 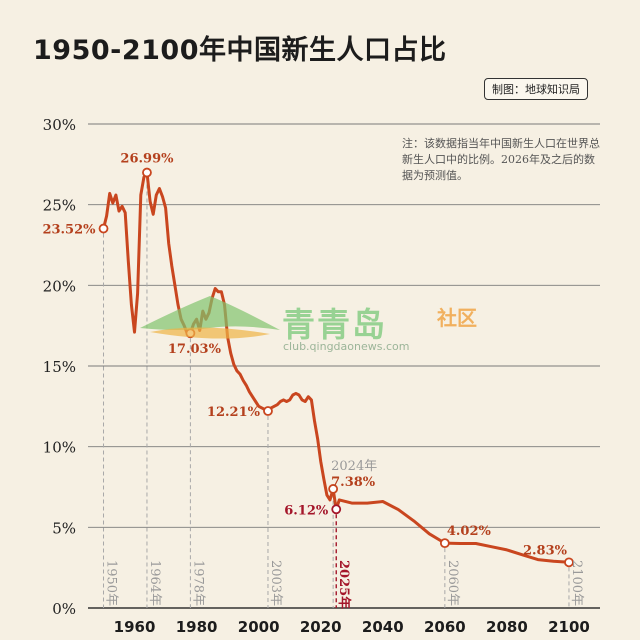 What do you see at coordinates (64, 528) in the screenshot?
I see `y-tick-label: 5%` at bounding box center [64, 528].